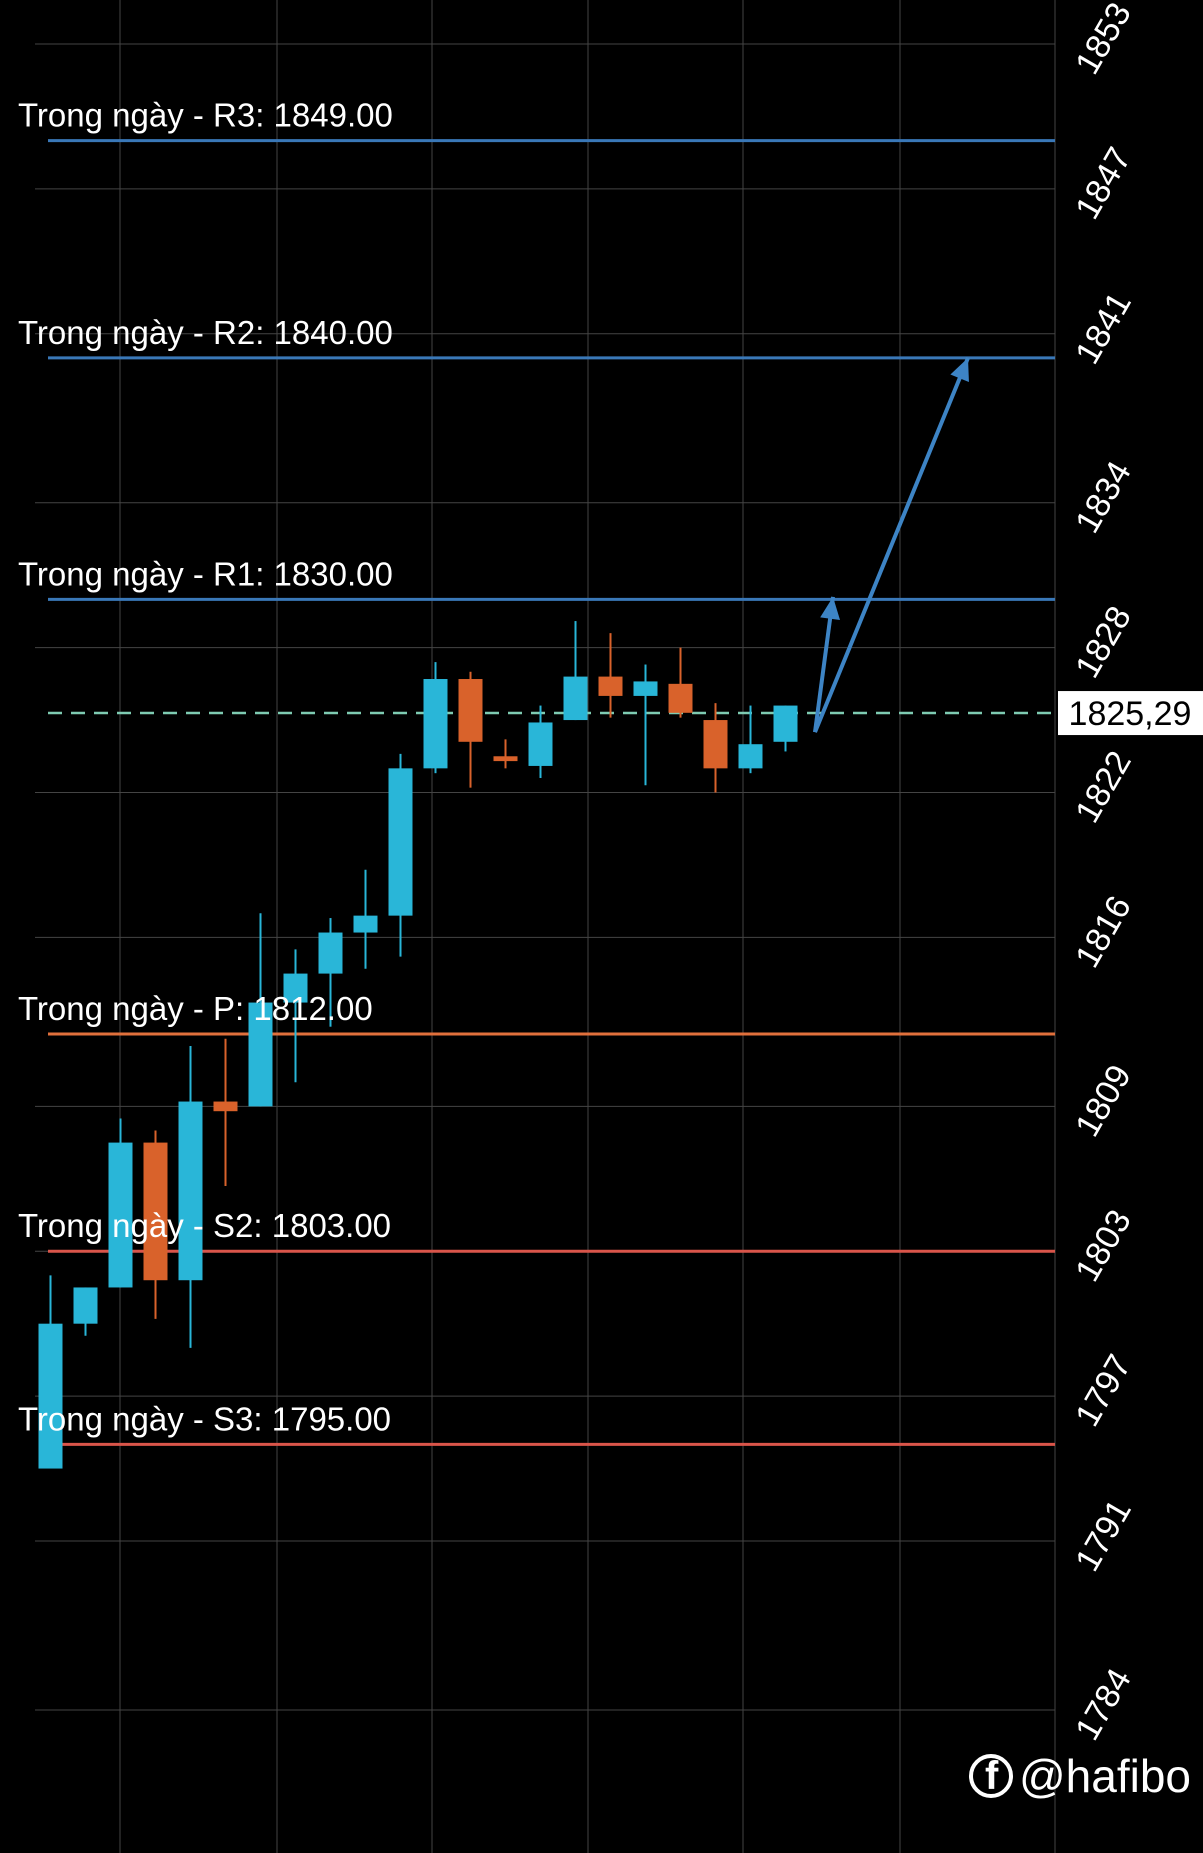  I want to click on forecast-arrows, so click(891, 545).